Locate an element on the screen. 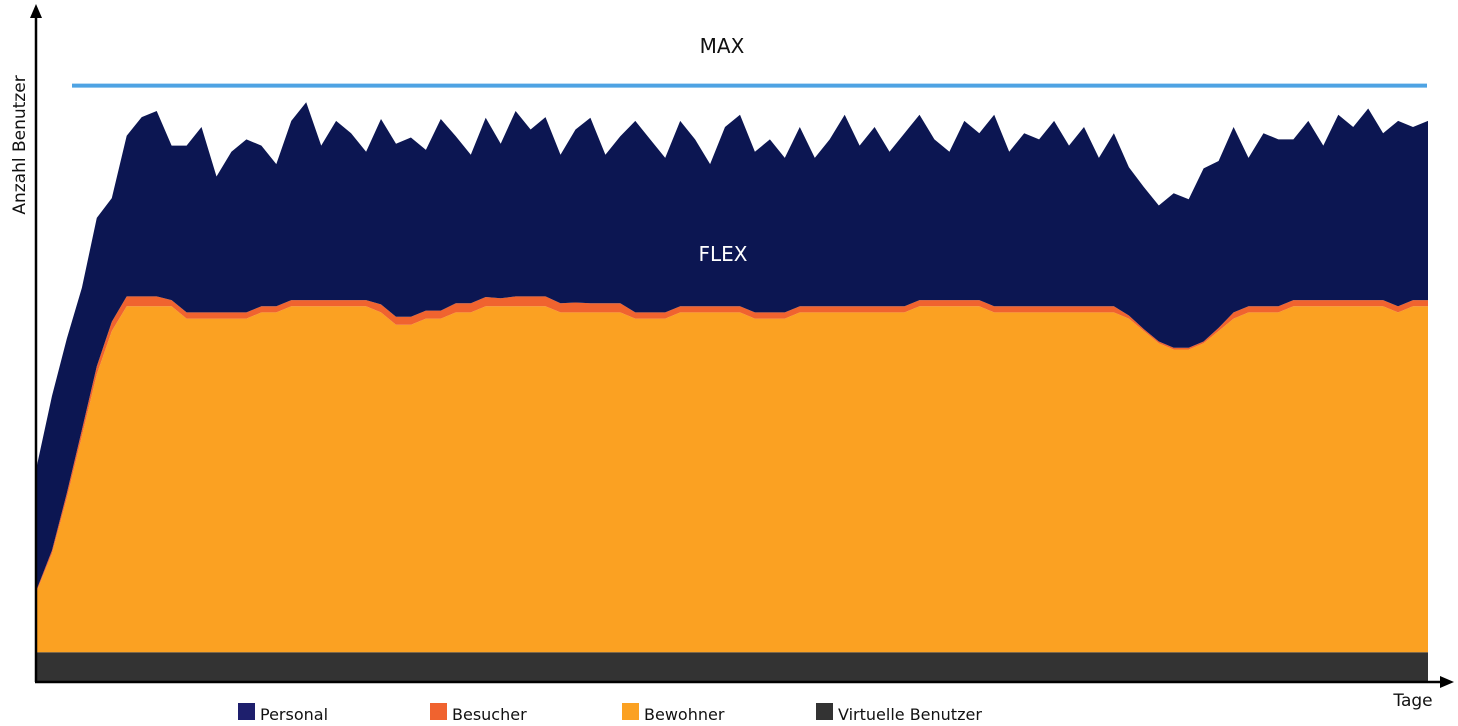 The width and height of the screenshot is (1458, 726). legend-swatch-personal is located at coordinates (246, 711).